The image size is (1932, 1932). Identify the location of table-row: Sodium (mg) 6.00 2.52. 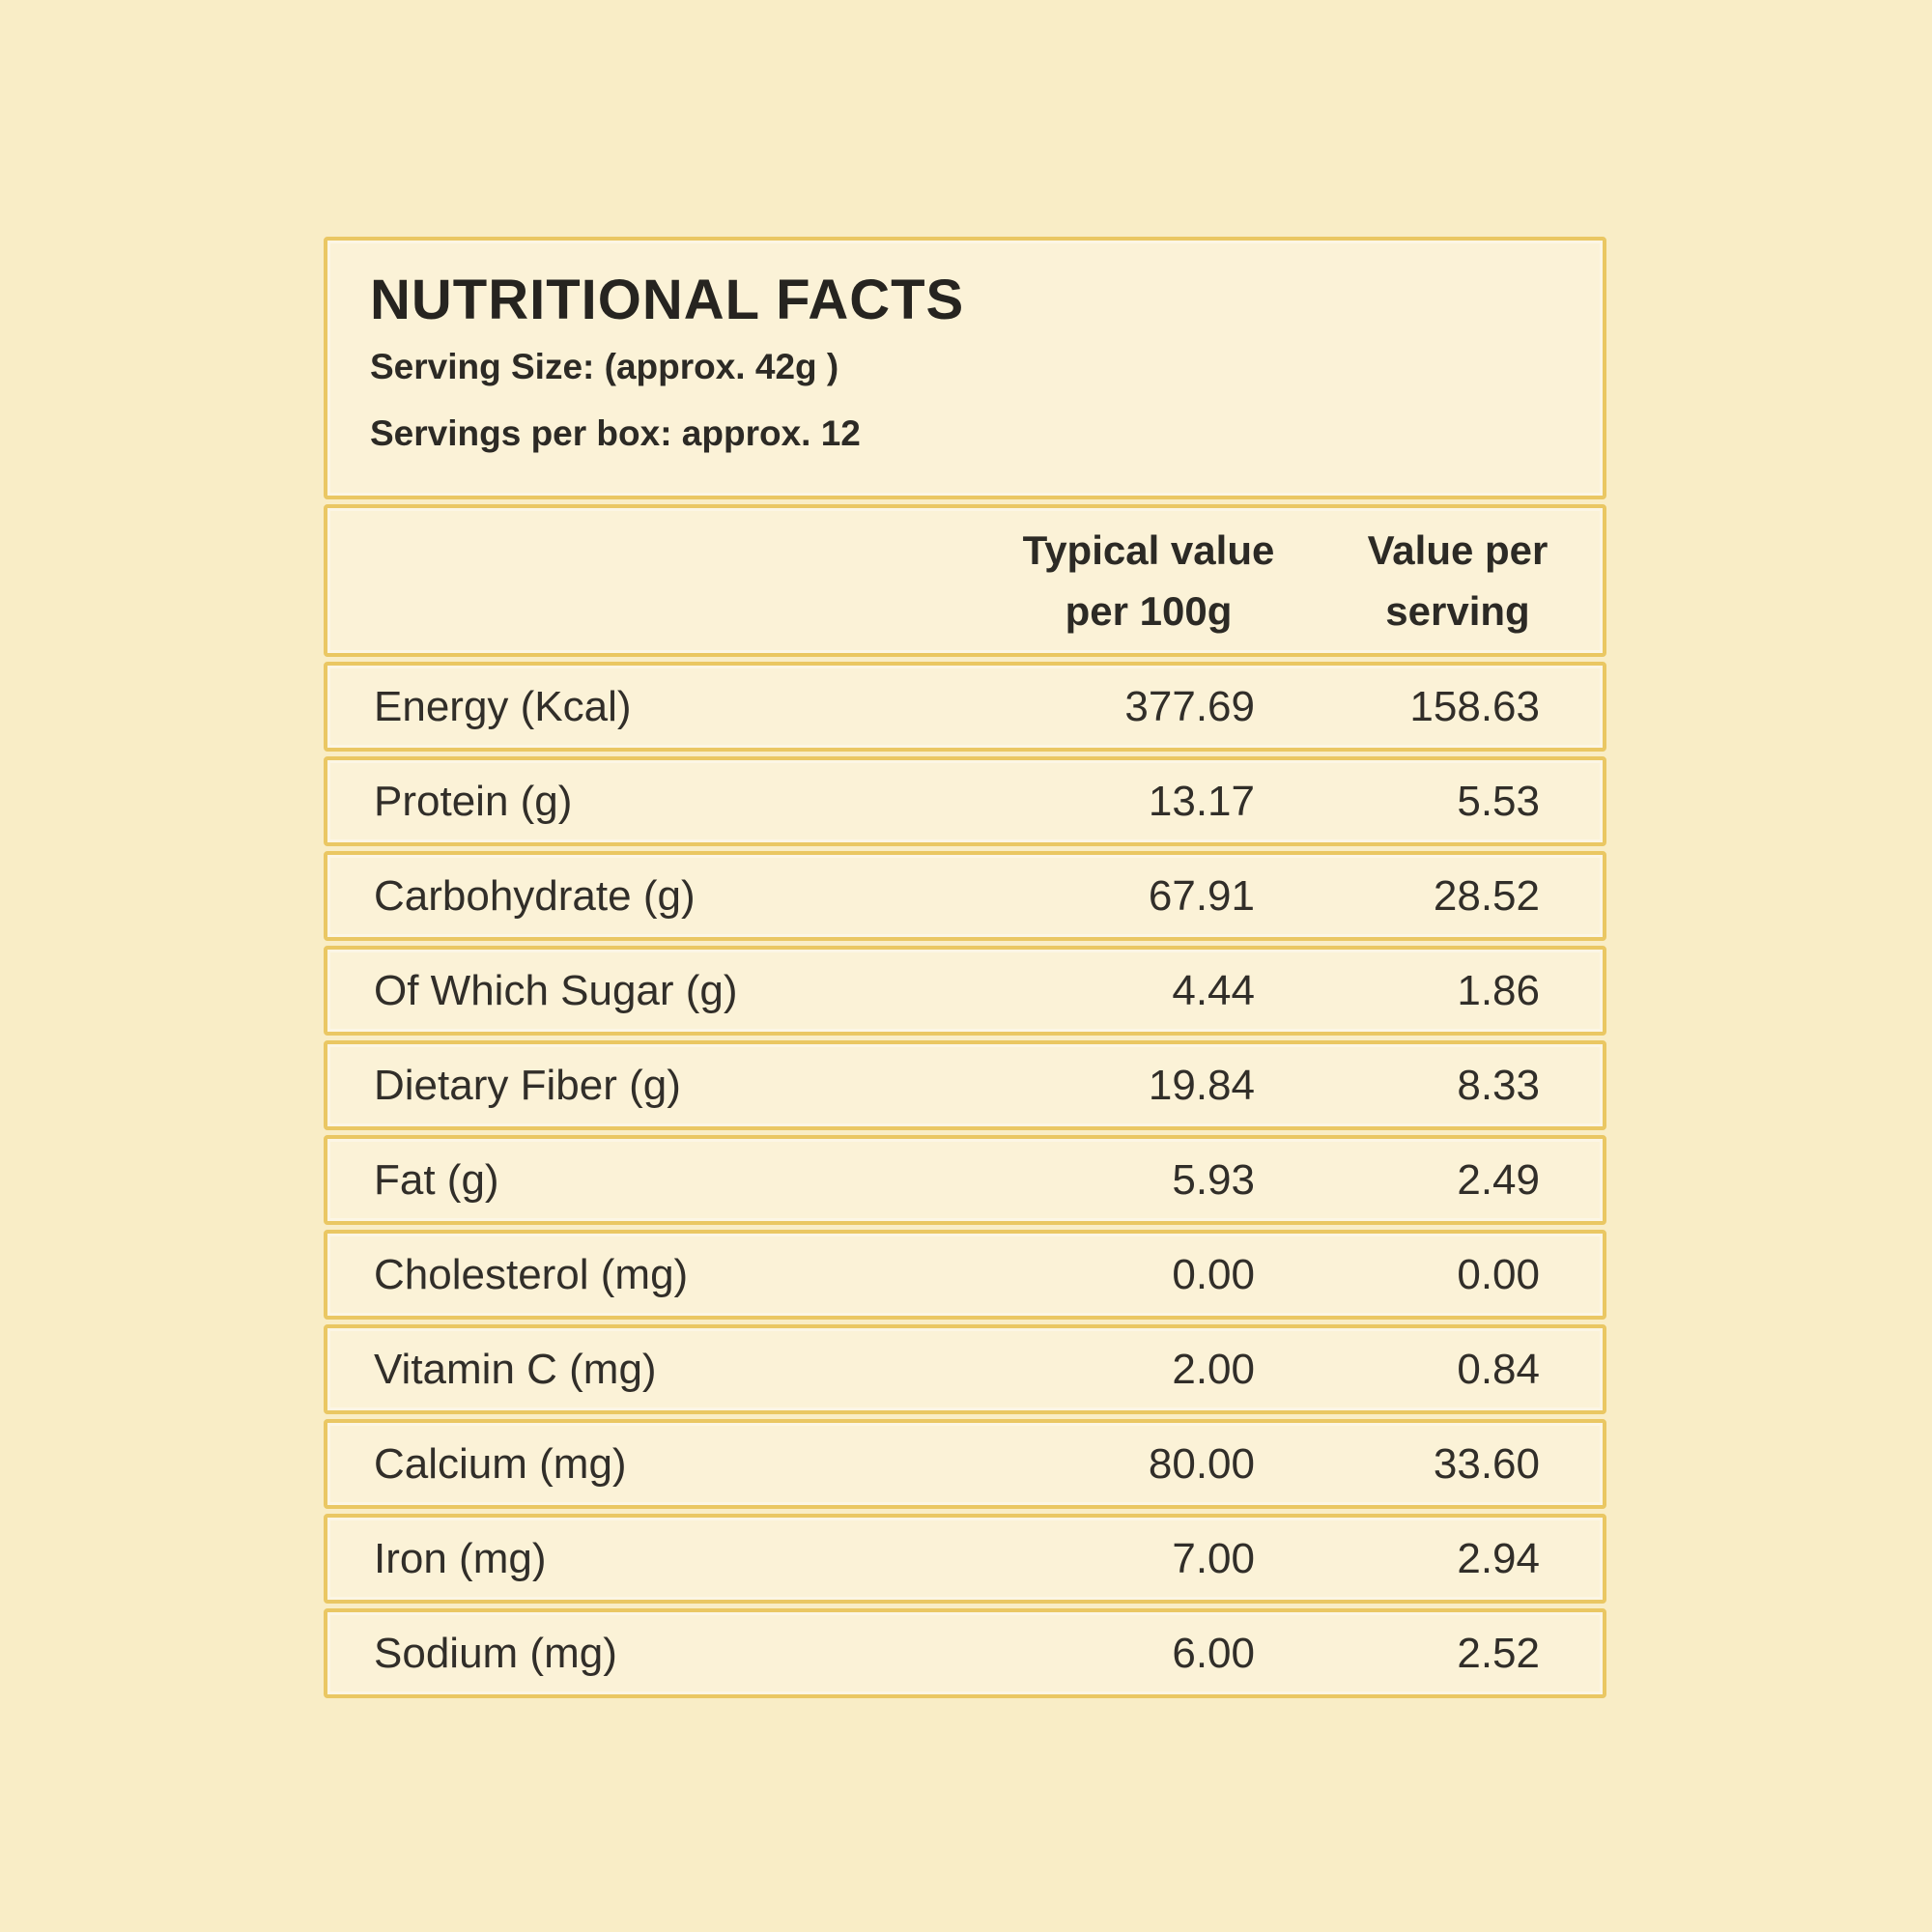
(965, 1653).